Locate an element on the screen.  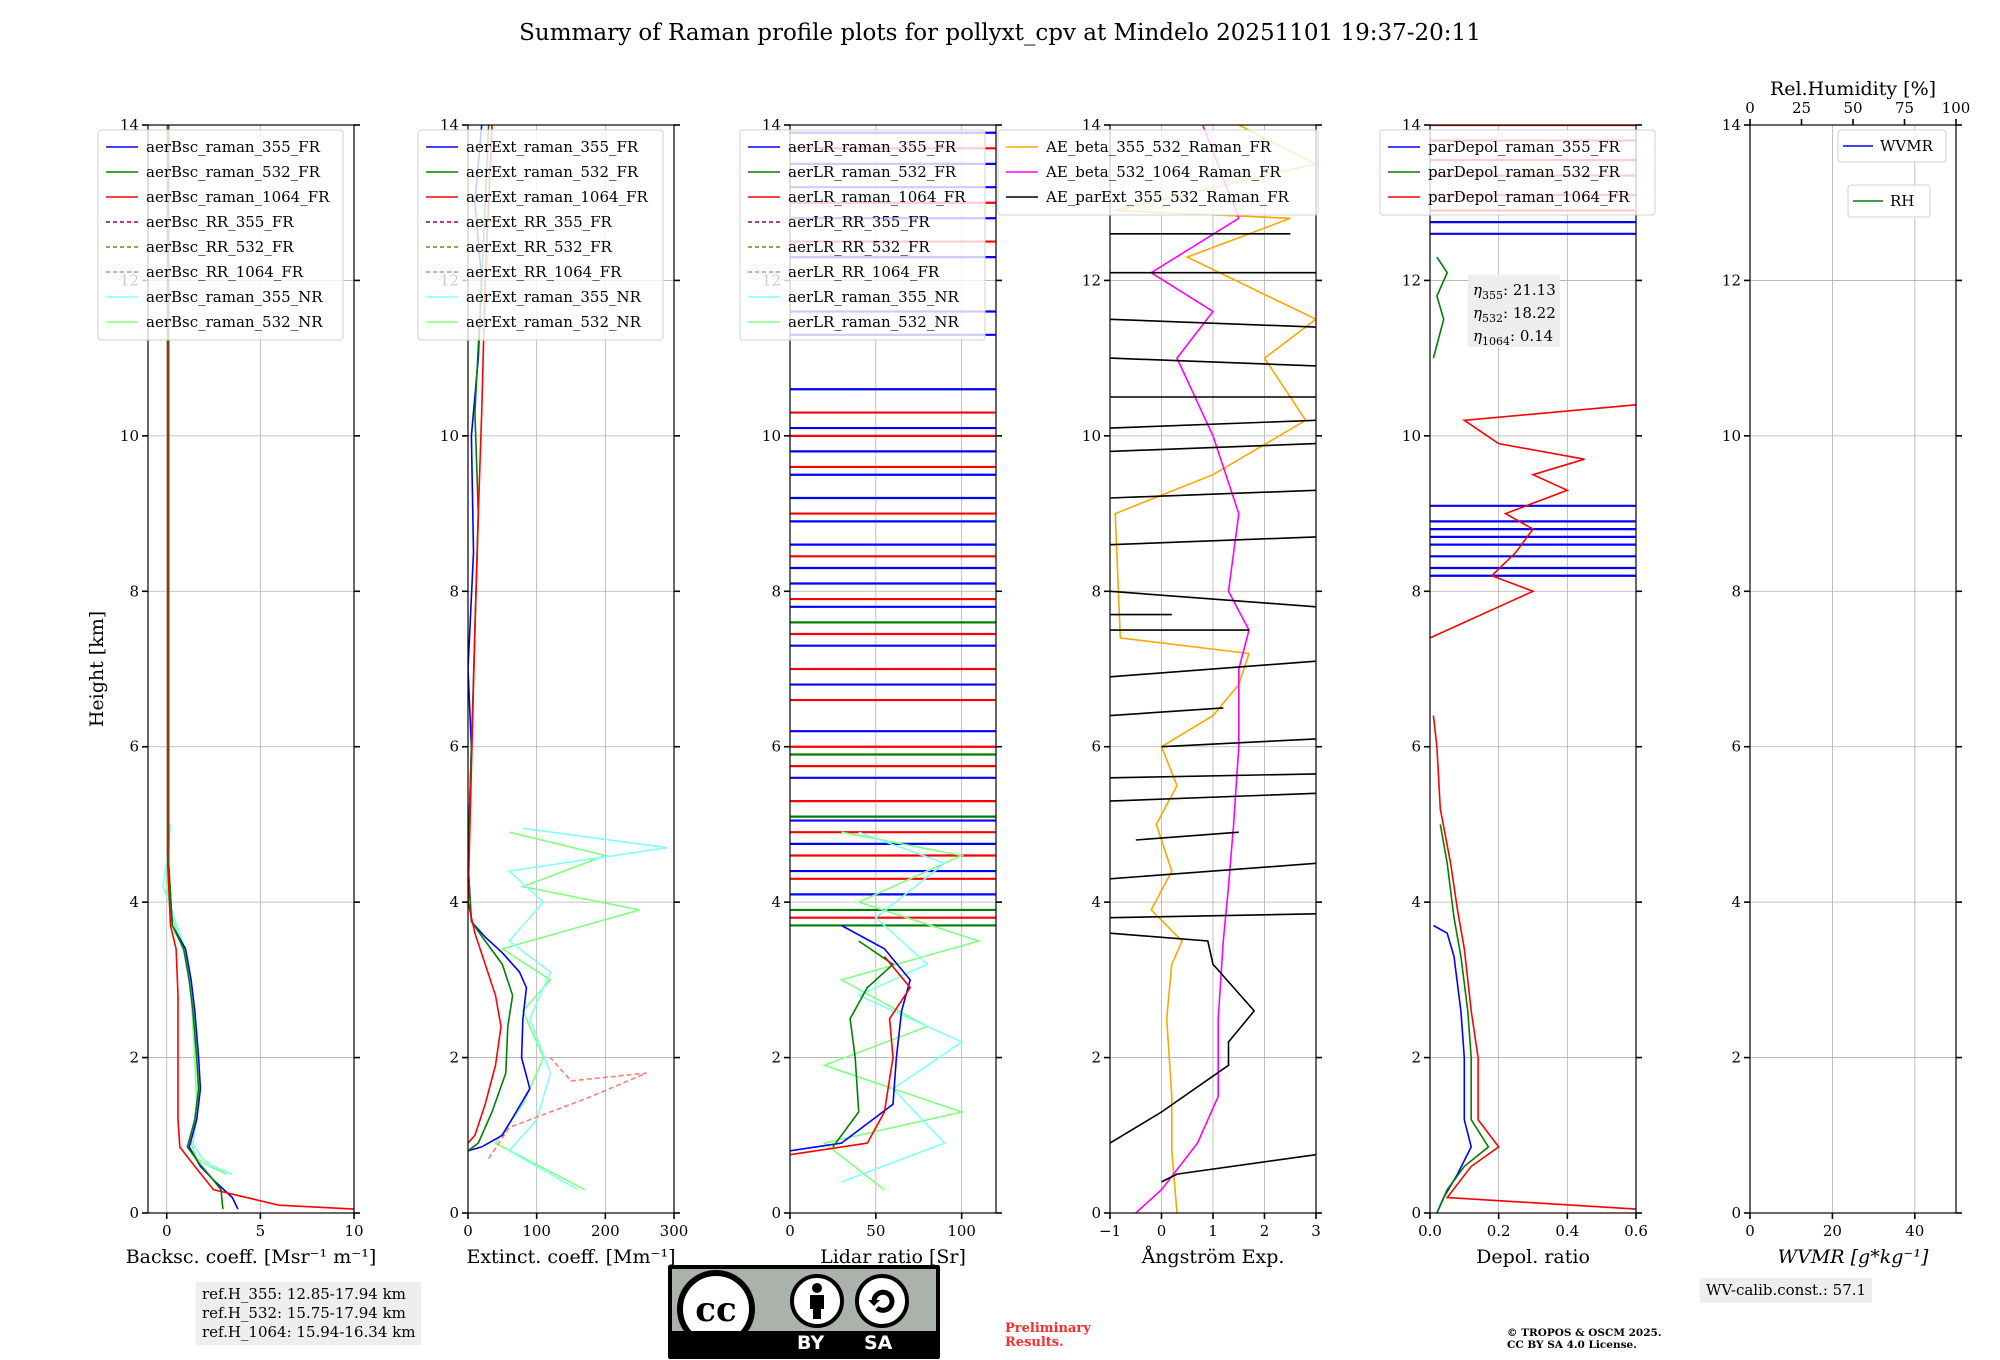
series-line-aerExt_raman_532_FR is located at coordinates (491, 638).